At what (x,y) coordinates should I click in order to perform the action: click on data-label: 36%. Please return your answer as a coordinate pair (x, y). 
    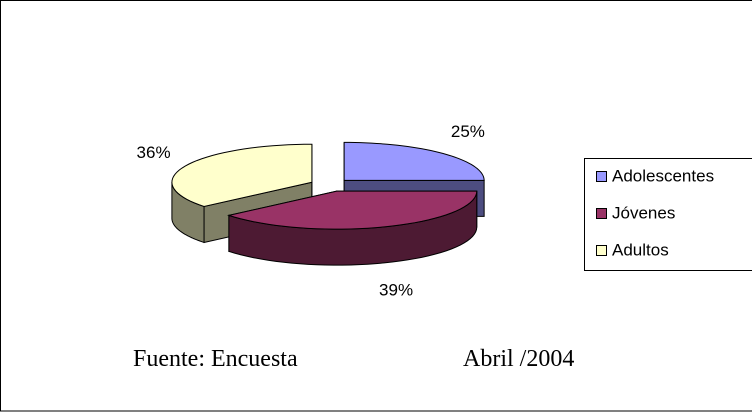
    Looking at the image, I should click on (154, 152).